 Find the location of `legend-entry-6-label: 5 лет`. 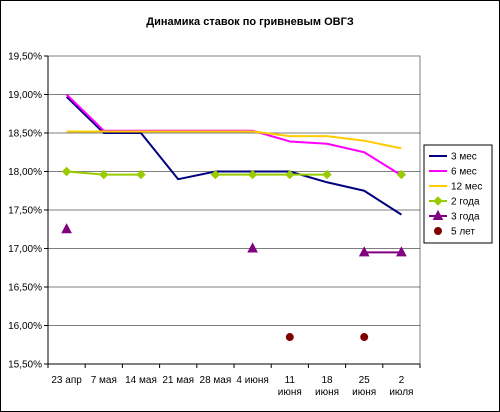

legend-entry-6-label: 5 лет is located at coordinates (463, 232).